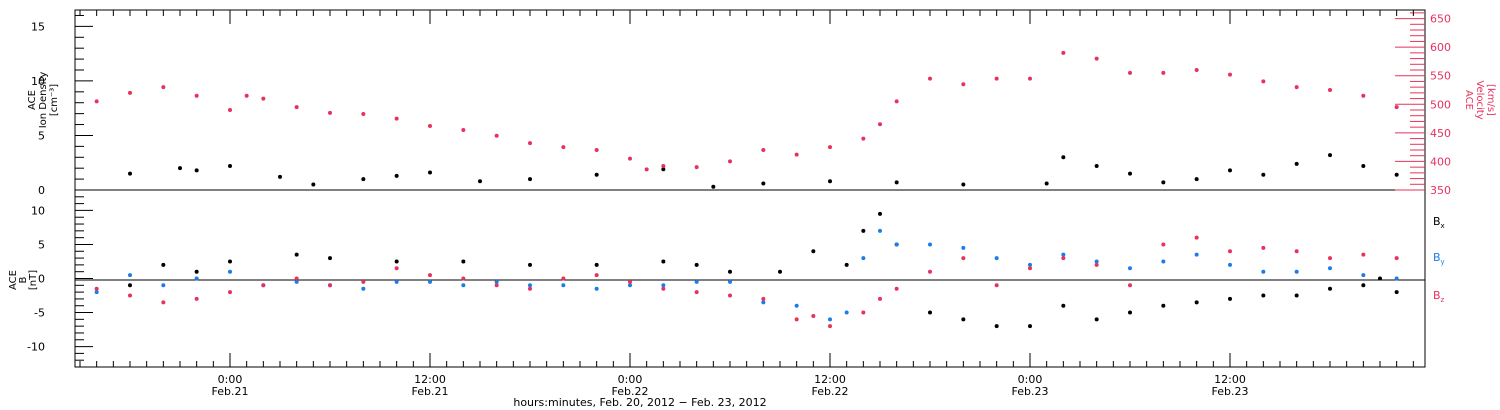 This screenshot has height=410, width=1500. What do you see at coordinates (41, 244) in the screenshot?
I see `field-tick-label: 5` at bounding box center [41, 244].